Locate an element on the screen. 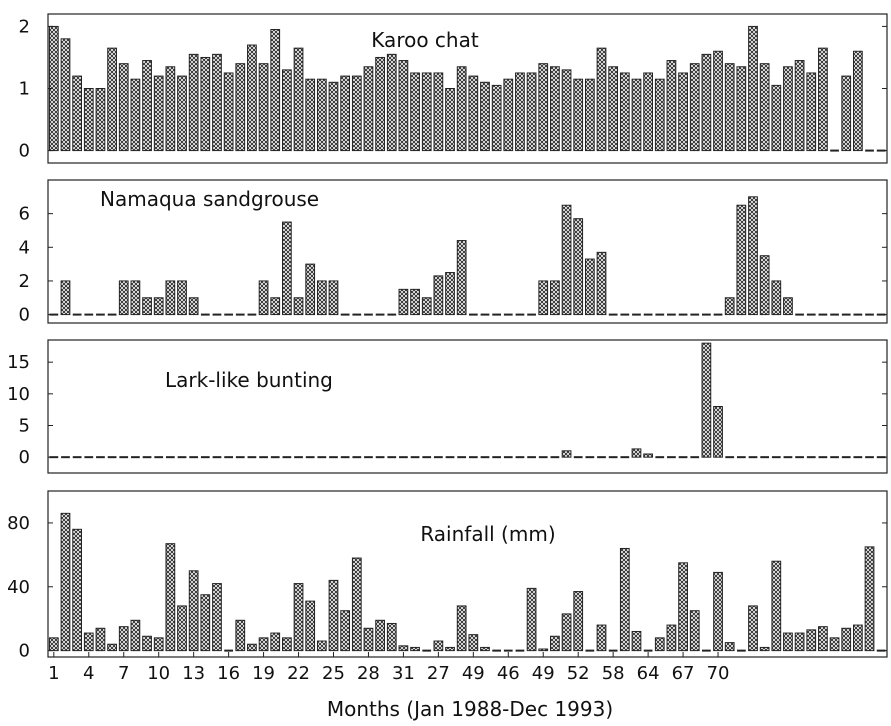  x-tick-label: 52 is located at coordinates (578, 673).